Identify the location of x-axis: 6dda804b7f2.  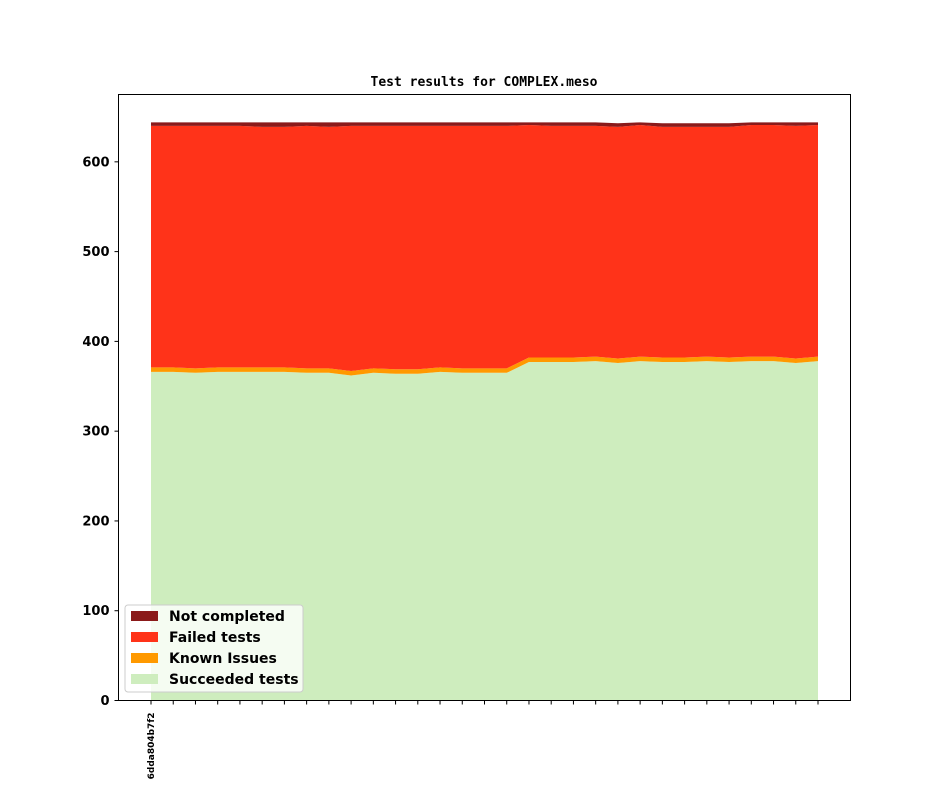
(483, 740).